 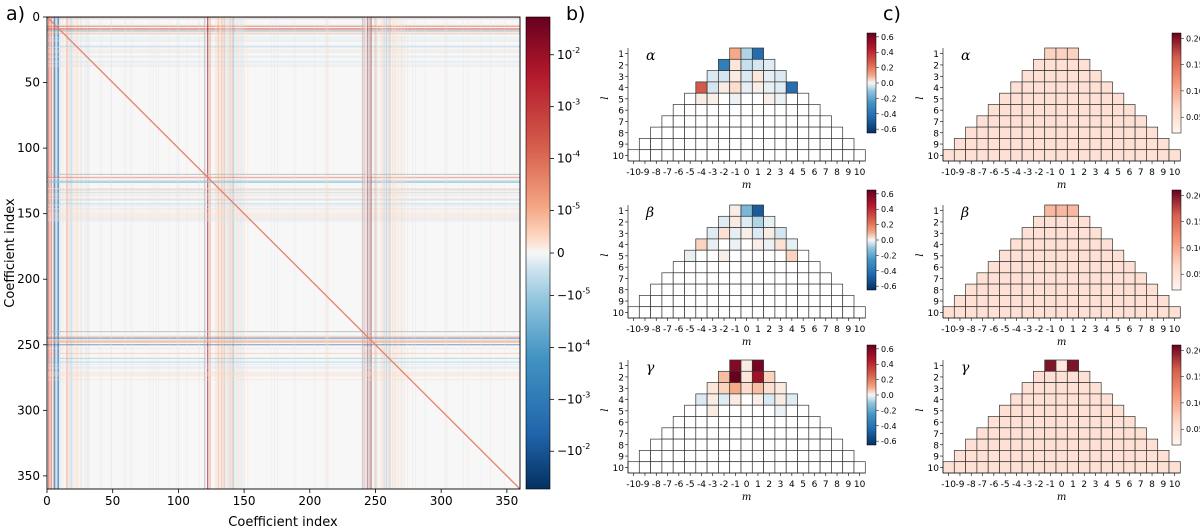 I want to click on grid-ytick-label: 4, so click(x=936, y=89).